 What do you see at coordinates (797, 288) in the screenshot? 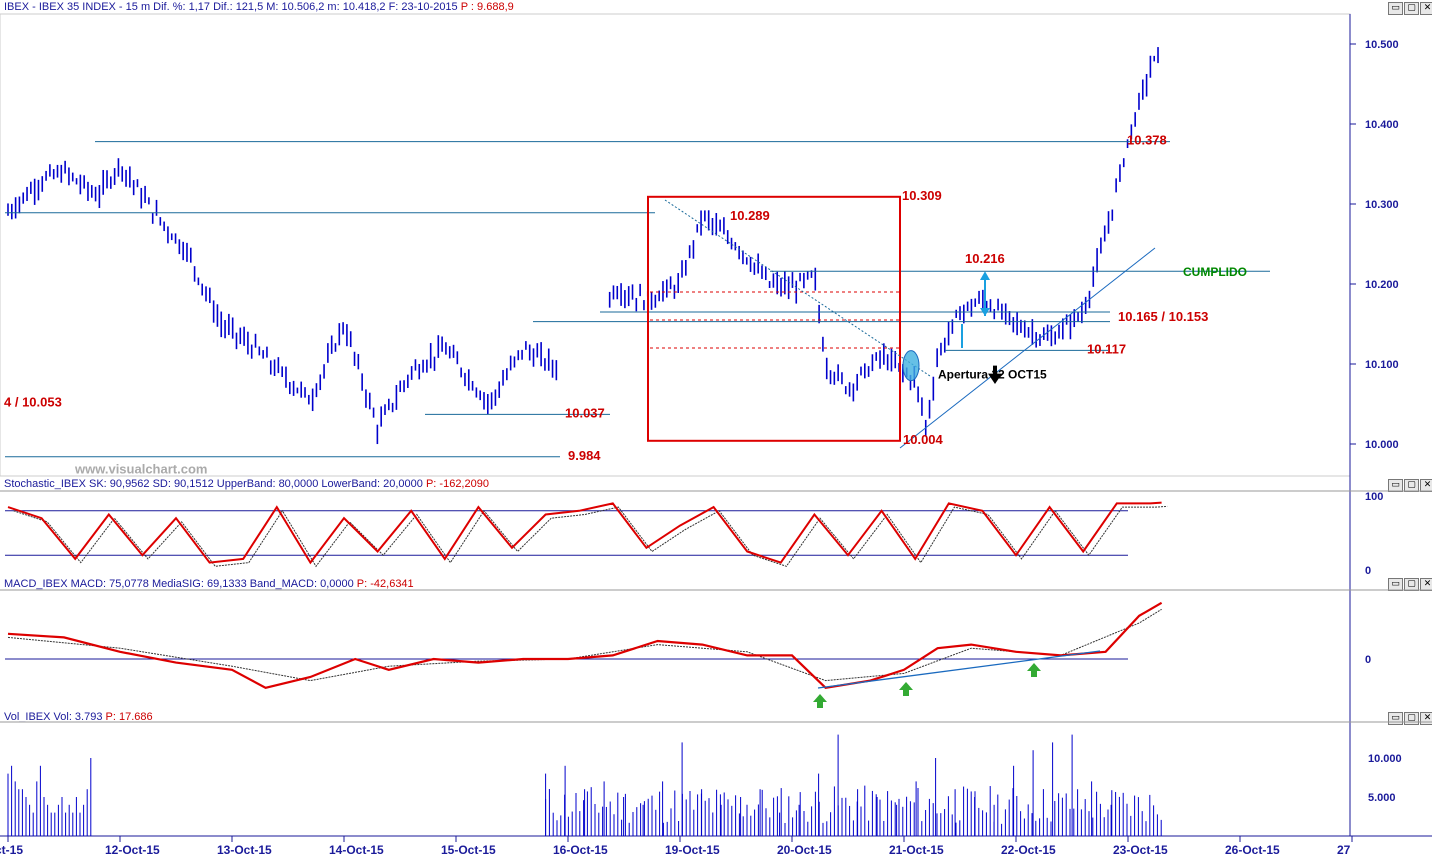
I see `dotted-trend-line` at bounding box center [797, 288].